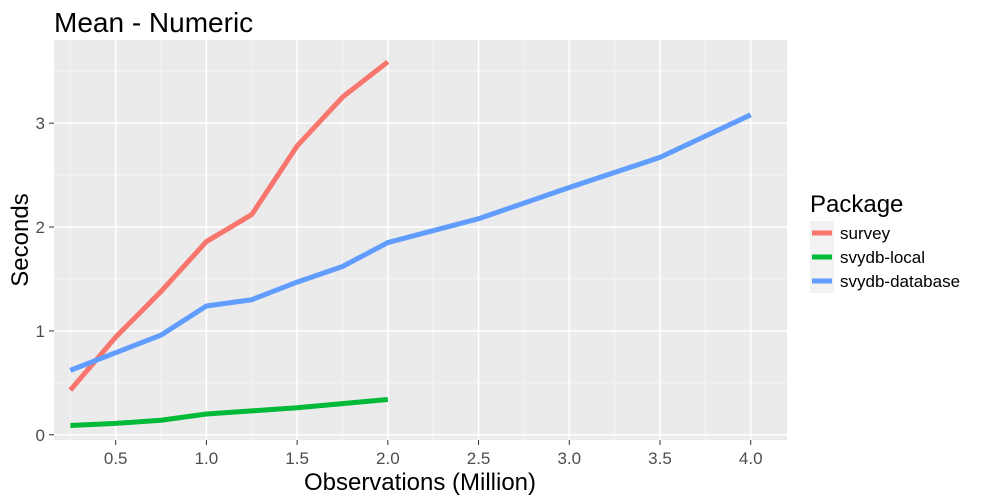 This screenshot has height=500, width=1000. I want to click on x-axis-ticks: 0.5 1.0 1.5 2.0 2.5 3.0 3.5 4.0, so click(433, 454).